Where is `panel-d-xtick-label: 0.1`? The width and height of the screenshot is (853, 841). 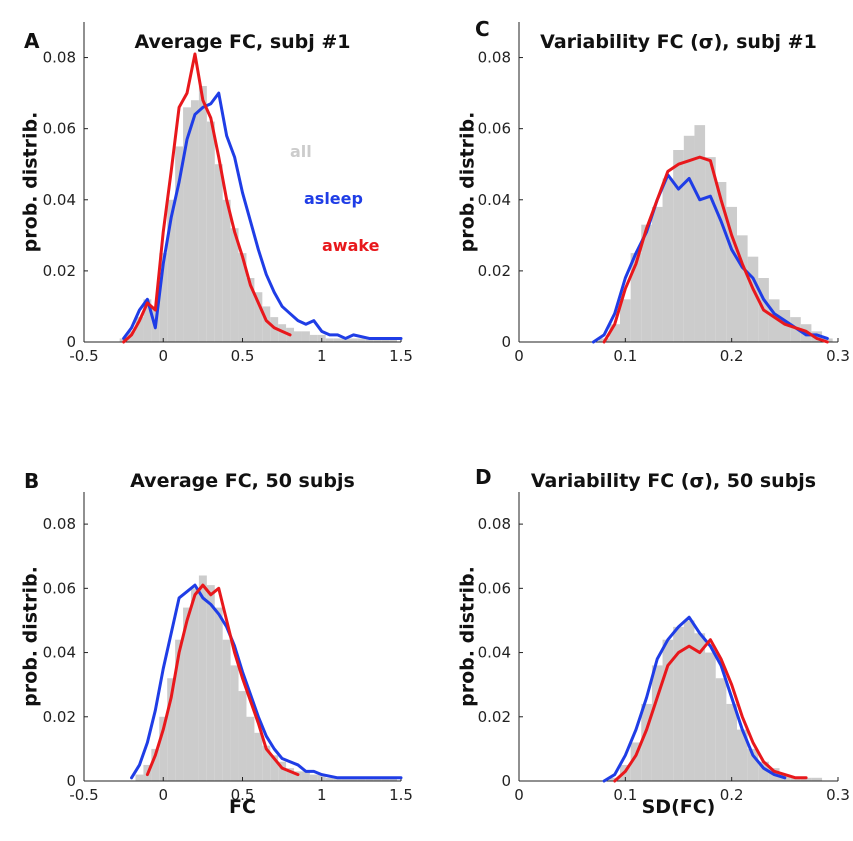
panel-d-xtick-label: 0.1 is located at coordinates (625, 795).